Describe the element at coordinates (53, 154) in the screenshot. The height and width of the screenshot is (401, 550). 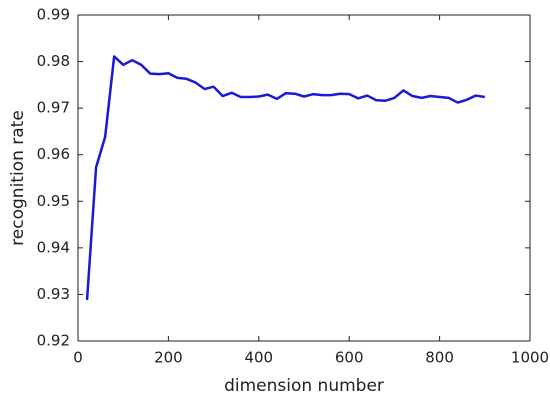
I see `y-tick-label: 0.96` at that location.